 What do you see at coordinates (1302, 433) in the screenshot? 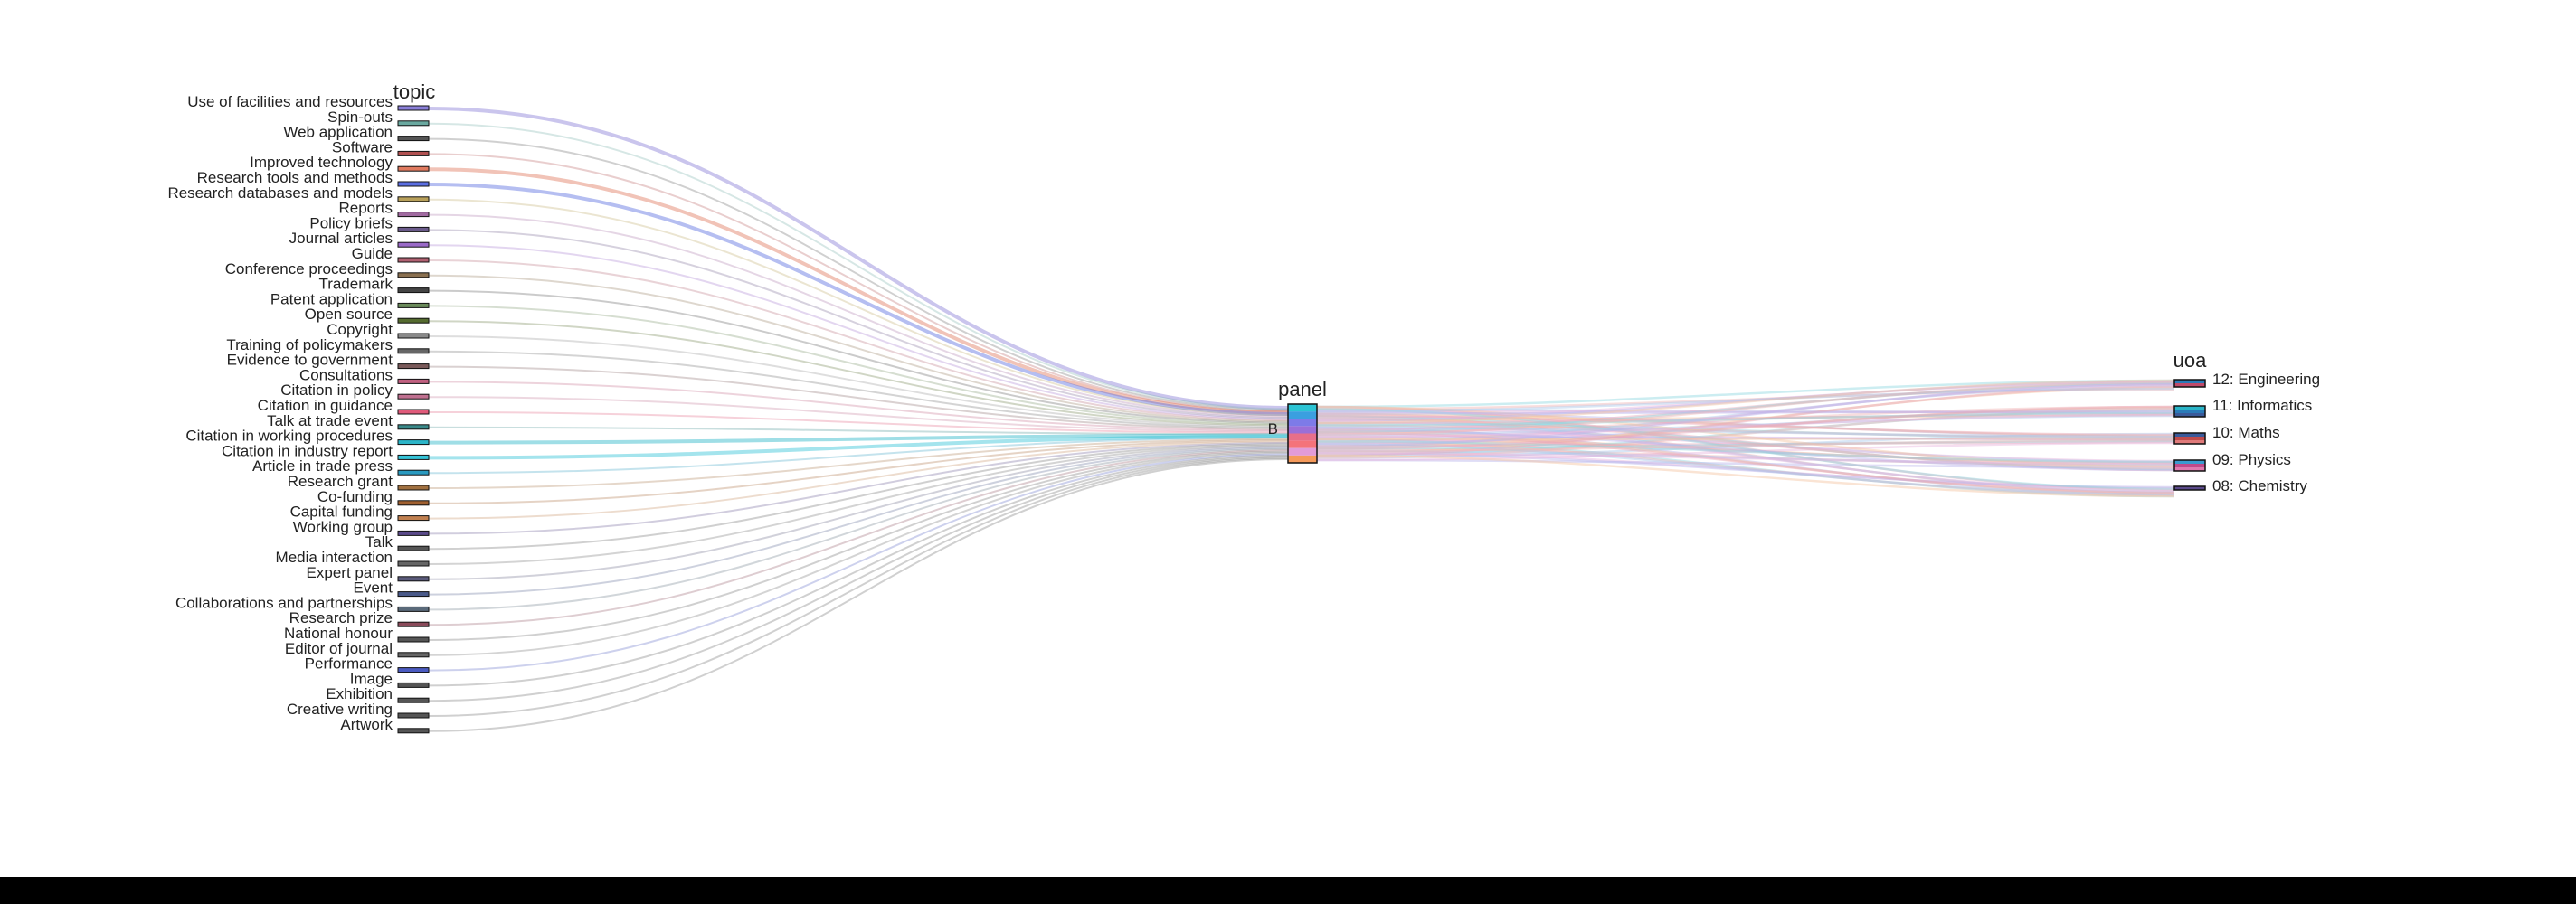
I see `panel-node` at bounding box center [1302, 433].